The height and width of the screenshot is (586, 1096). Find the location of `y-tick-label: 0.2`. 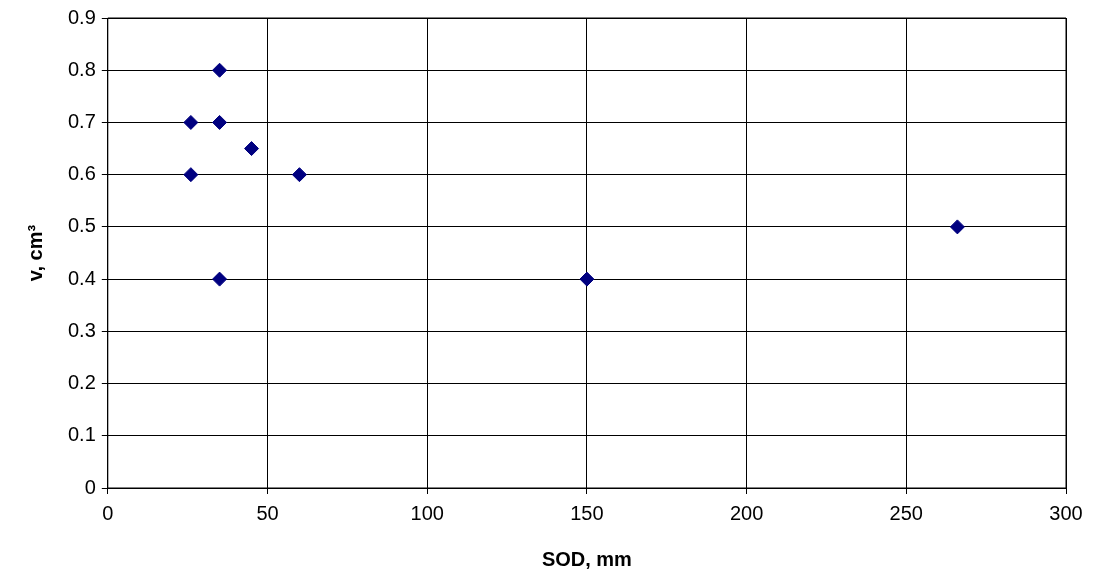

y-tick-label: 0.2 is located at coordinates (81, 382).